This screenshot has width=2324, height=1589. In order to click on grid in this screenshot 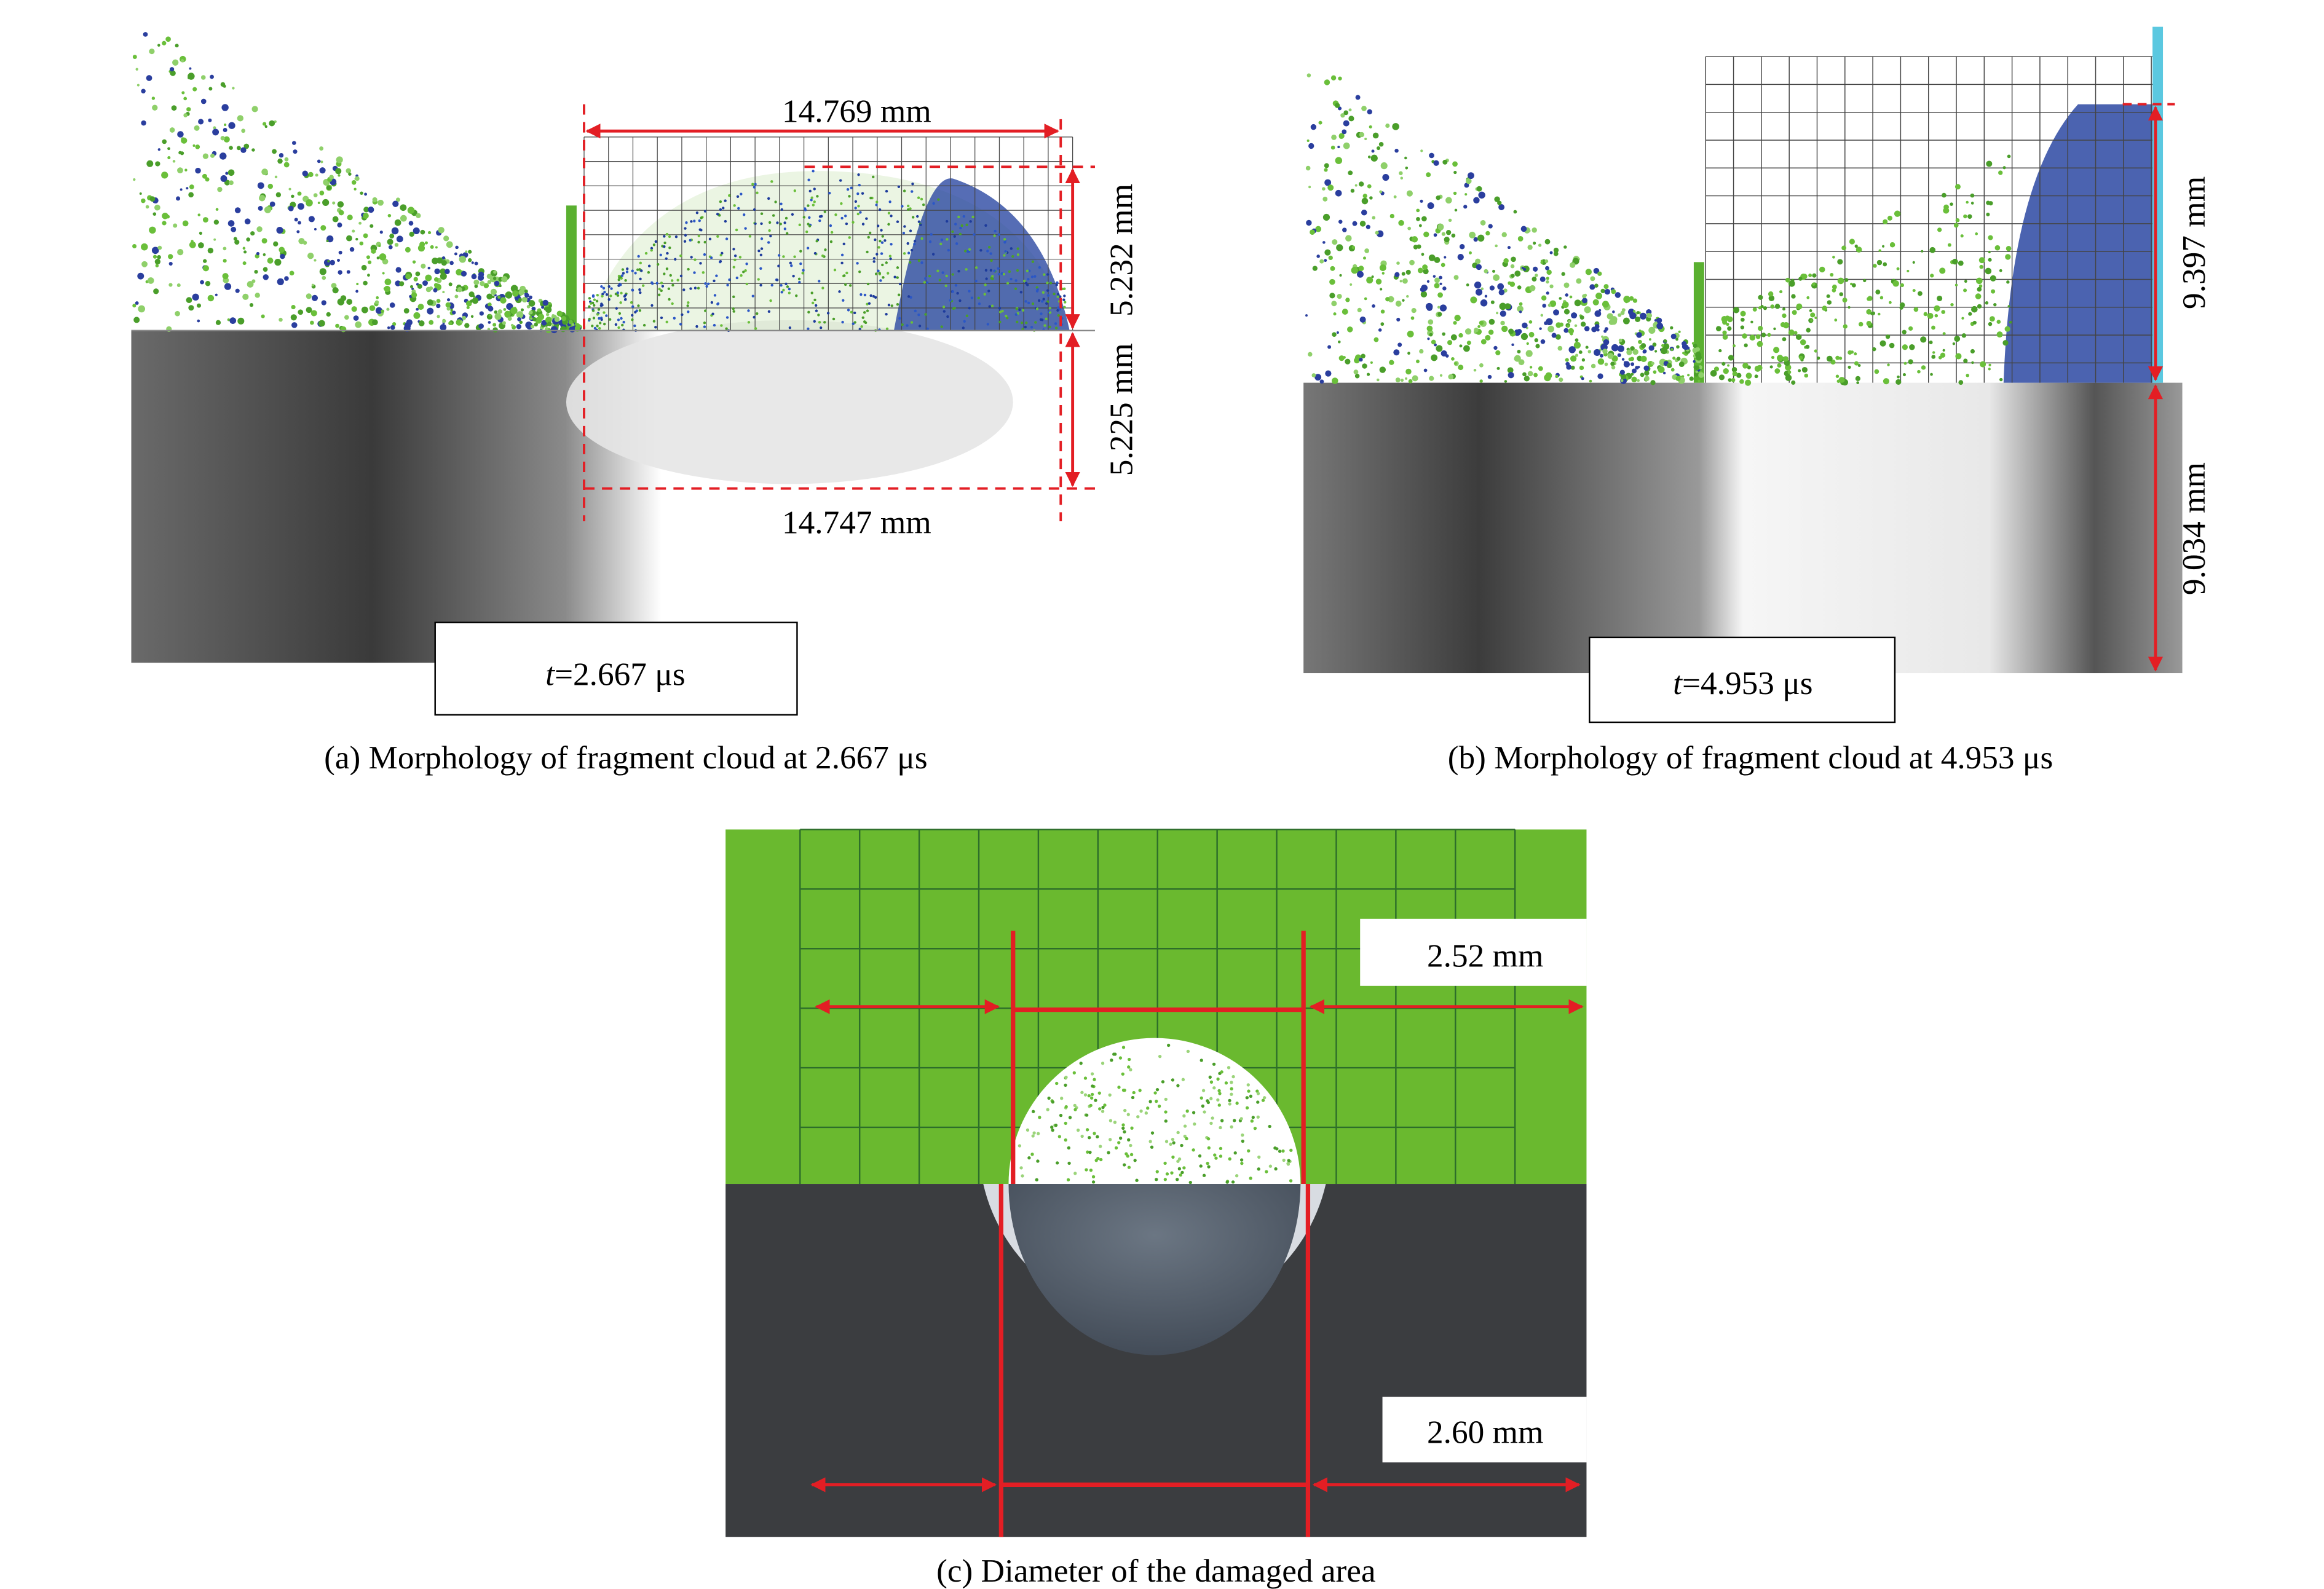, I will do `click(828, 233)`.